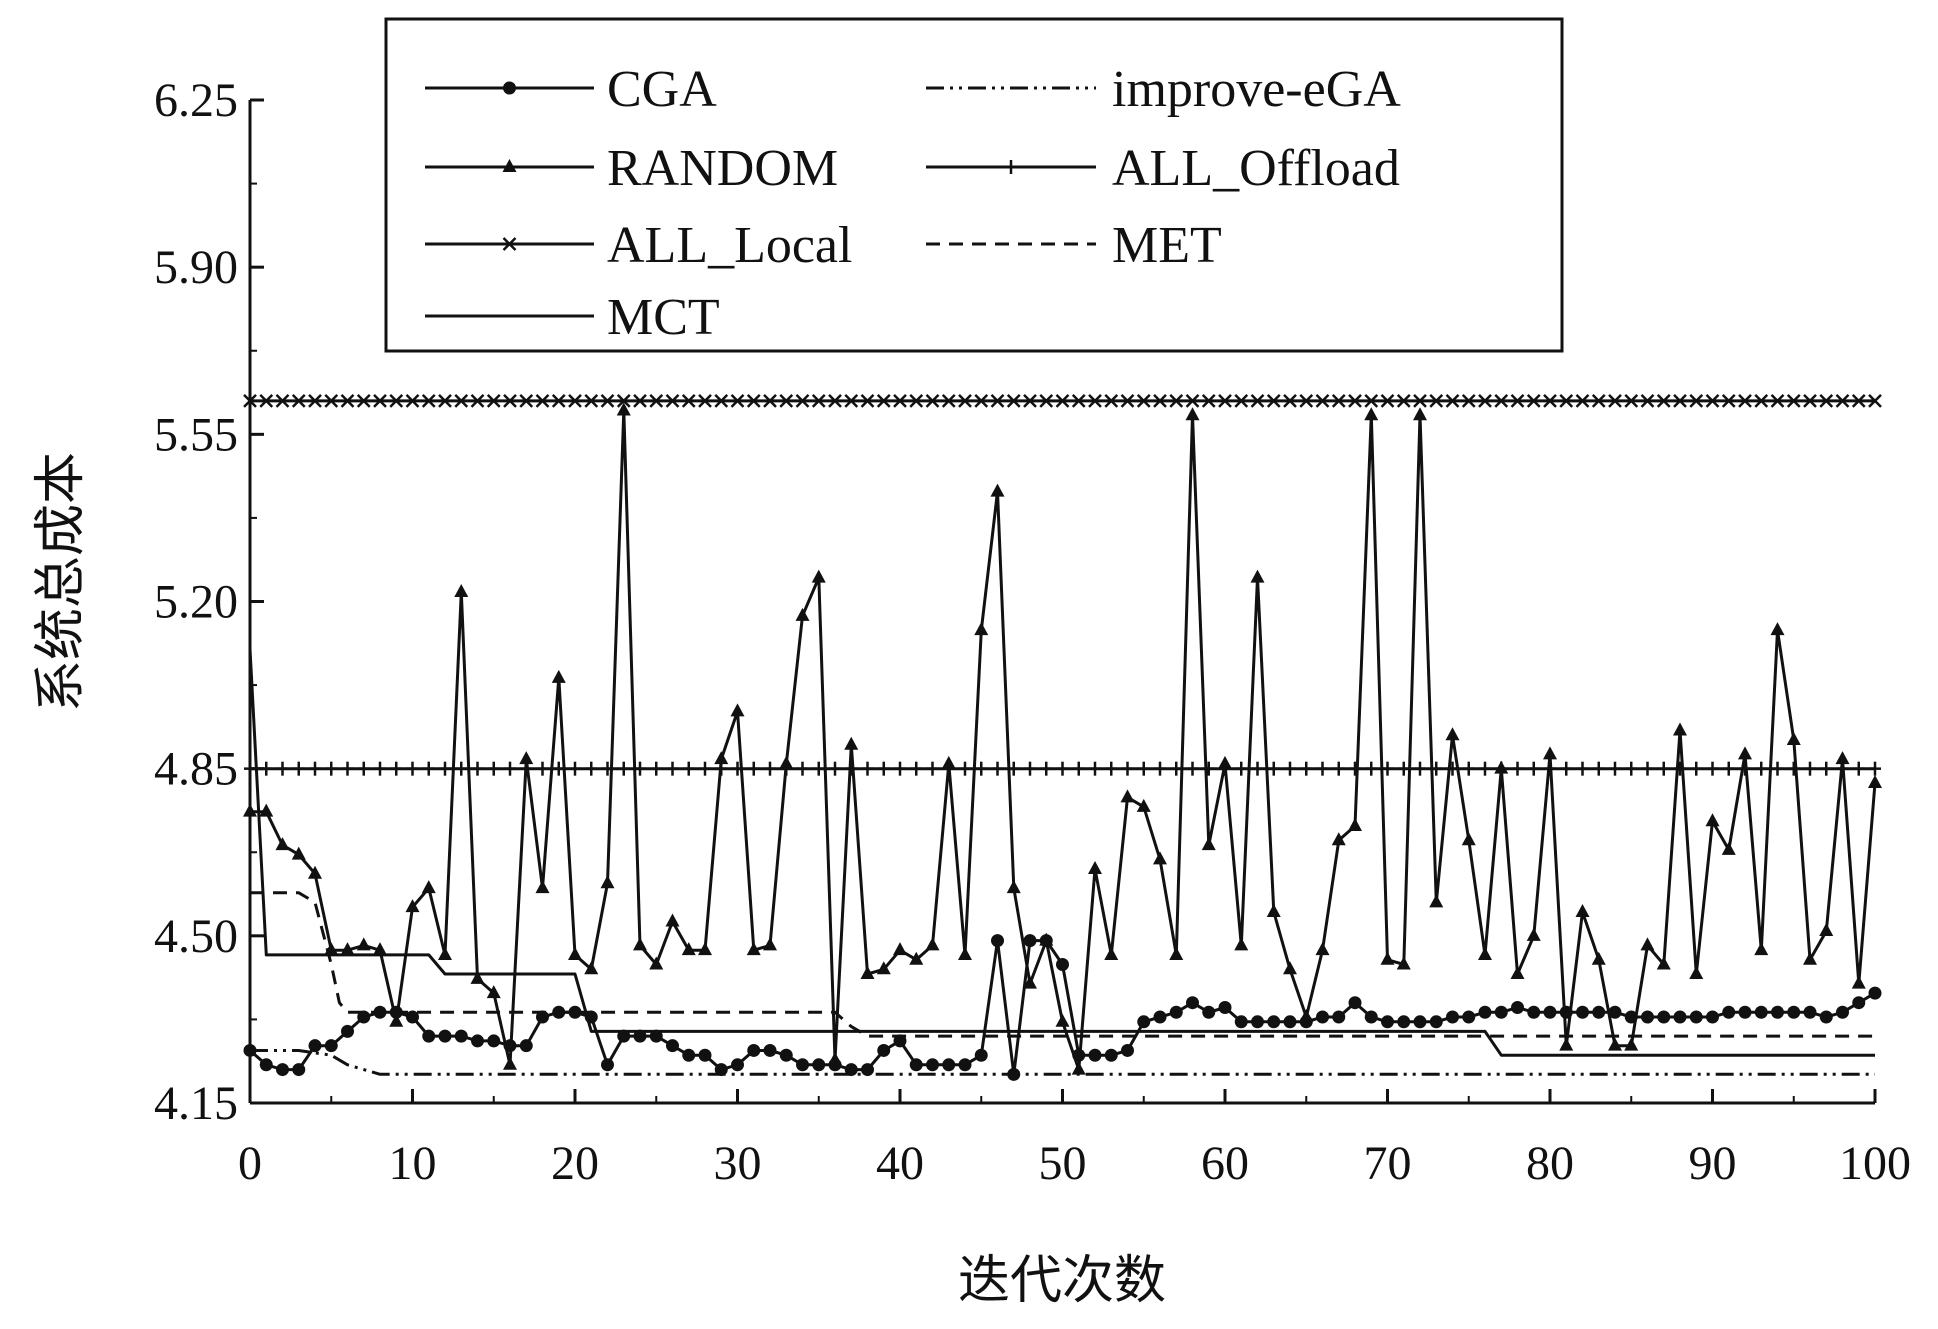 The image size is (1938, 1329). Describe the element at coordinates (1550, 1163) in the screenshot. I see `x-tick-label: 80` at that location.